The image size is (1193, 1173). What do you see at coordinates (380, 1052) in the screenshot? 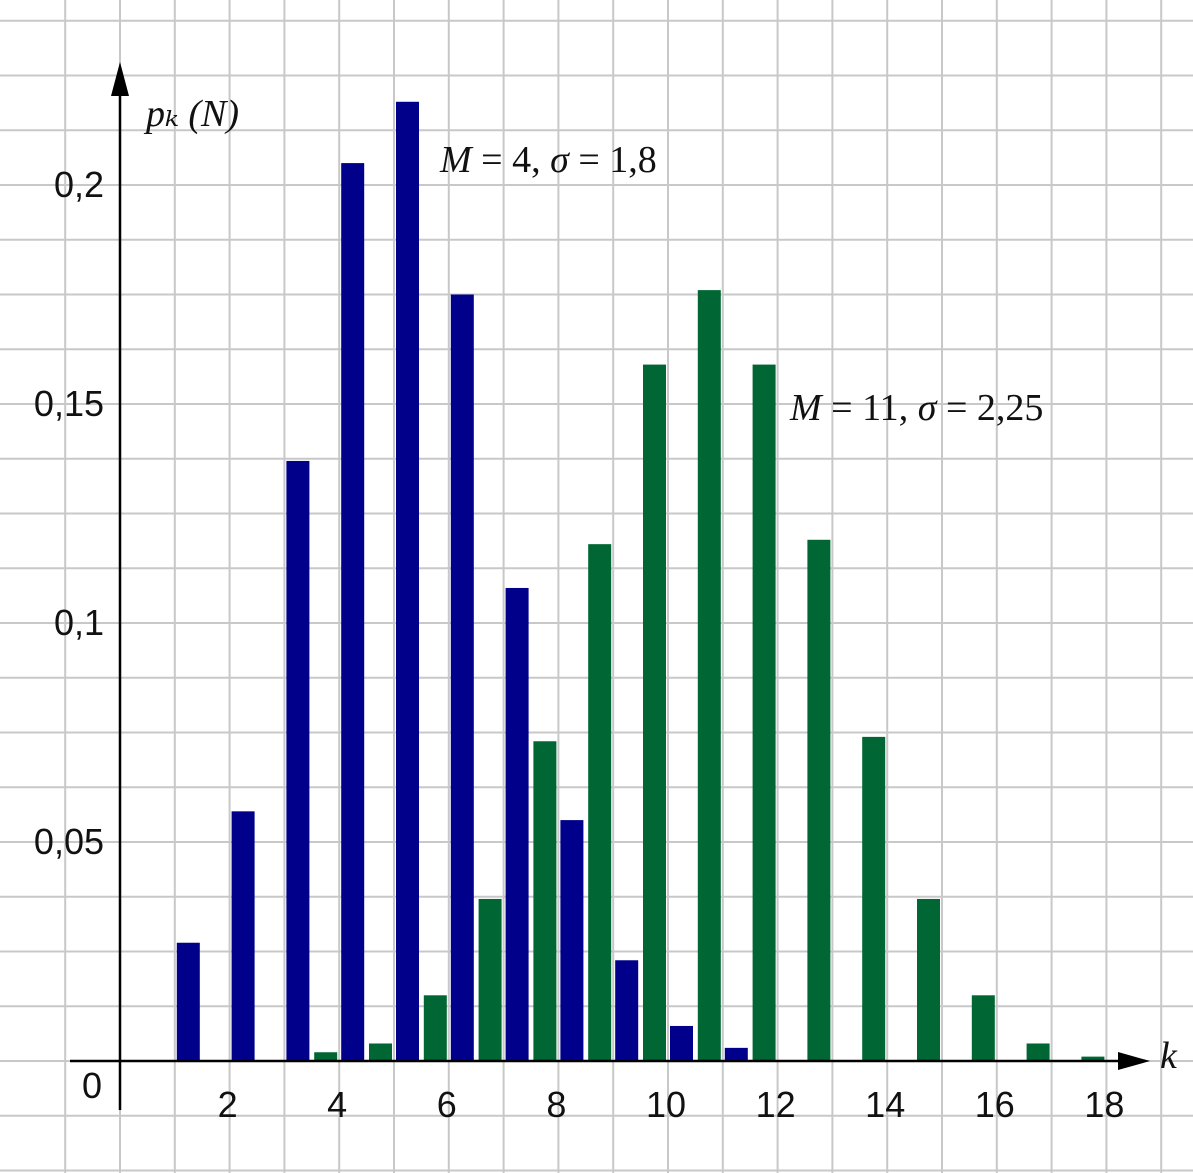
I see `bar-series-2-k5` at bounding box center [380, 1052].